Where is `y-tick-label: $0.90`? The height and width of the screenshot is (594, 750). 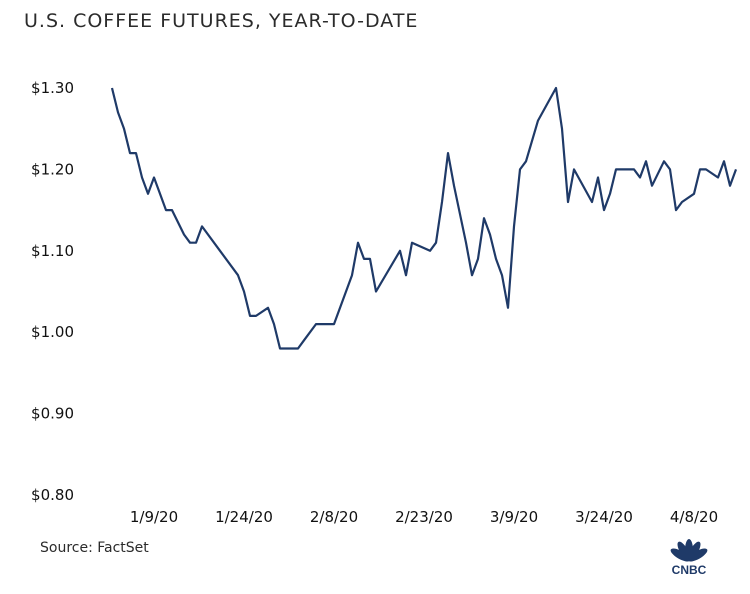
y-tick-label: $0.90 is located at coordinates (52, 414).